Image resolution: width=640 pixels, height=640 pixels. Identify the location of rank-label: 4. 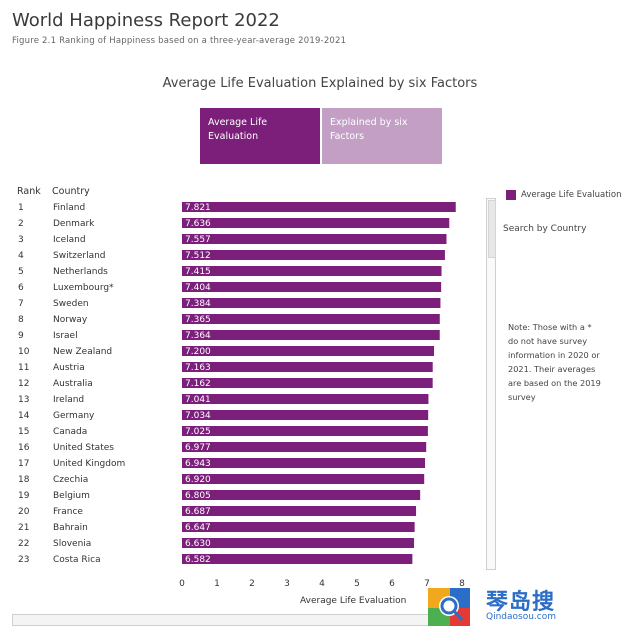
(21, 256).